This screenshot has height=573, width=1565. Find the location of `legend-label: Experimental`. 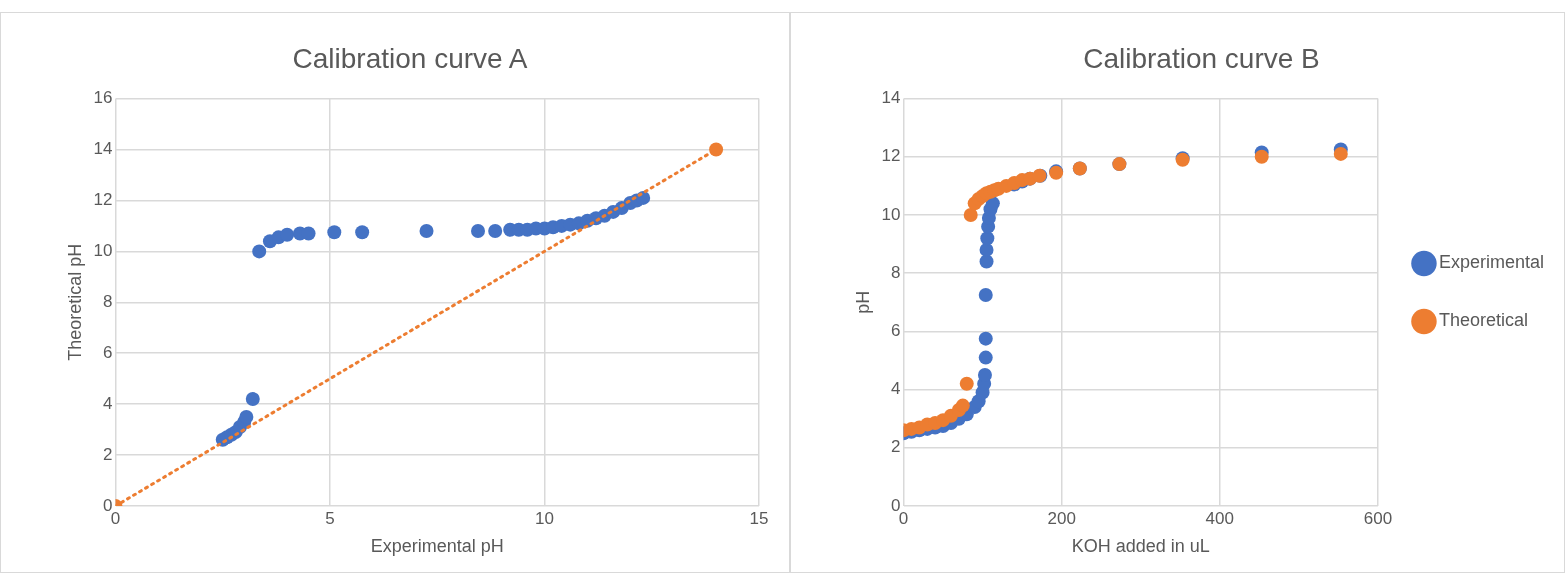

legend-label: Experimental is located at coordinates (1491, 262).